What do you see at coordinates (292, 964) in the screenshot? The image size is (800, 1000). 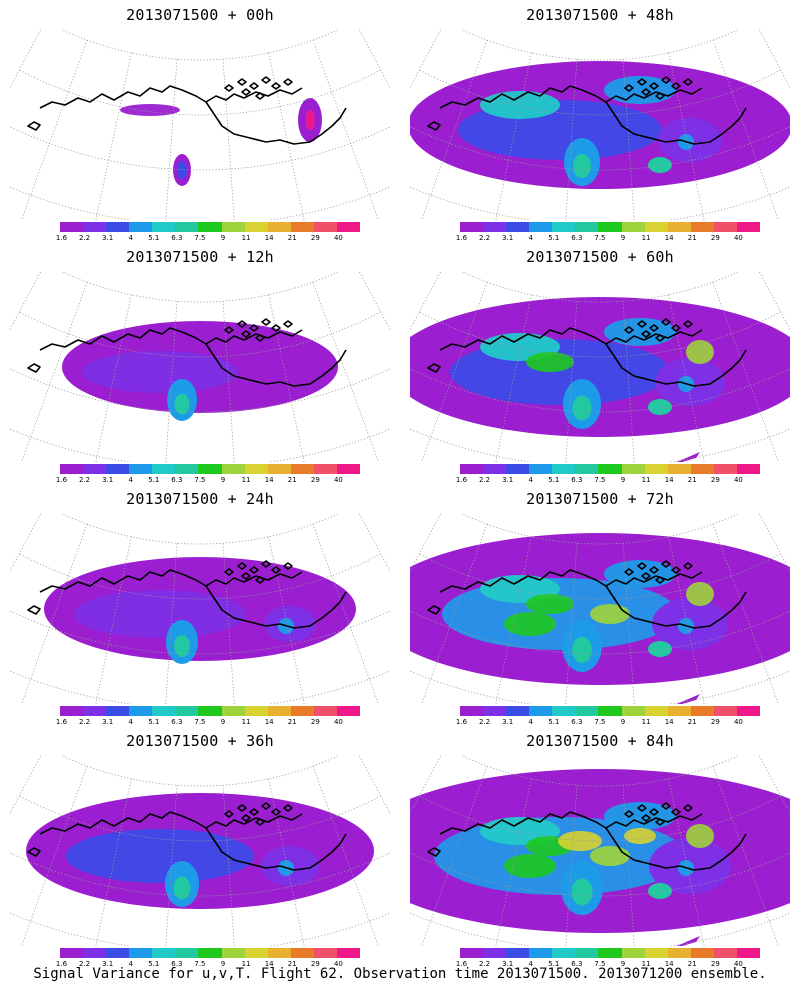 I see `legend-tick-label: 21` at bounding box center [292, 964].